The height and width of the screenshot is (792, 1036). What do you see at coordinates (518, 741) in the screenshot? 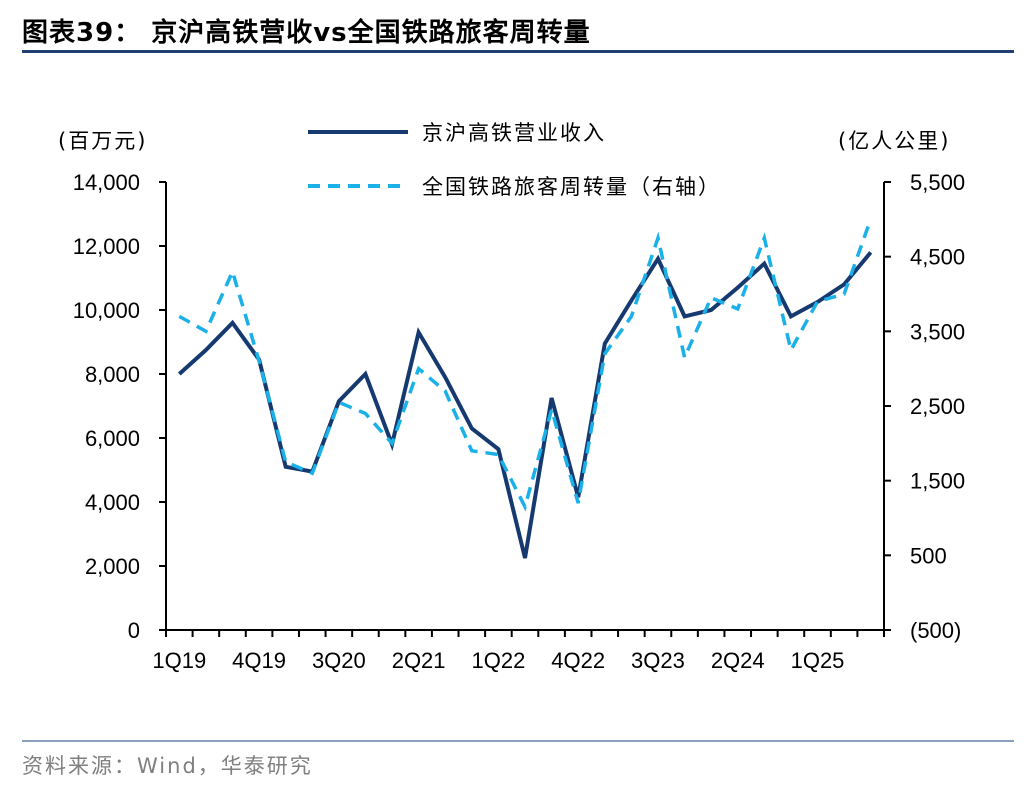
I see `source-rule` at bounding box center [518, 741].